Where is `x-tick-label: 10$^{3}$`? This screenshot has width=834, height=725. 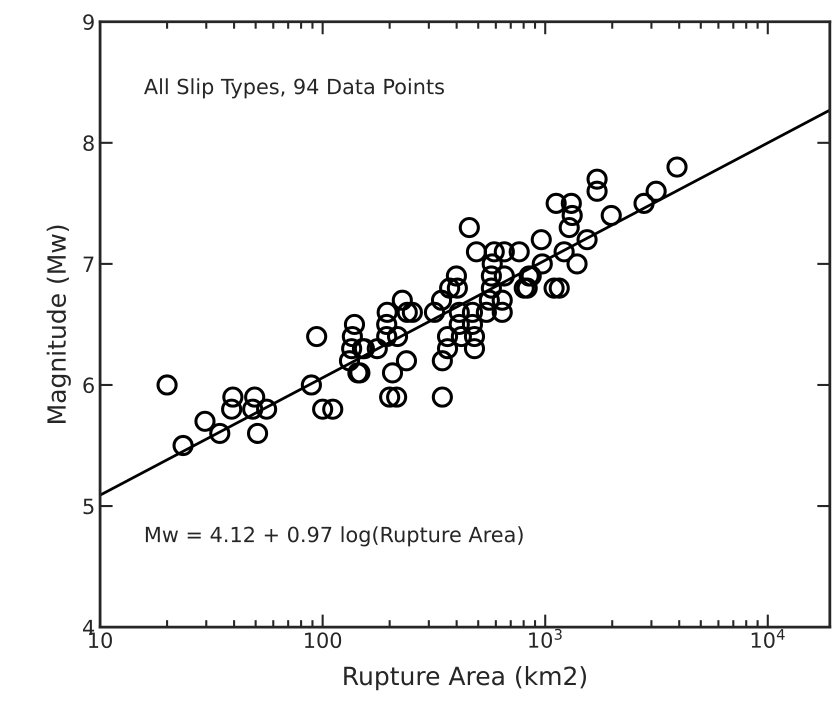 x-tick-label: 10$^{3}$ is located at coordinates (545, 638).